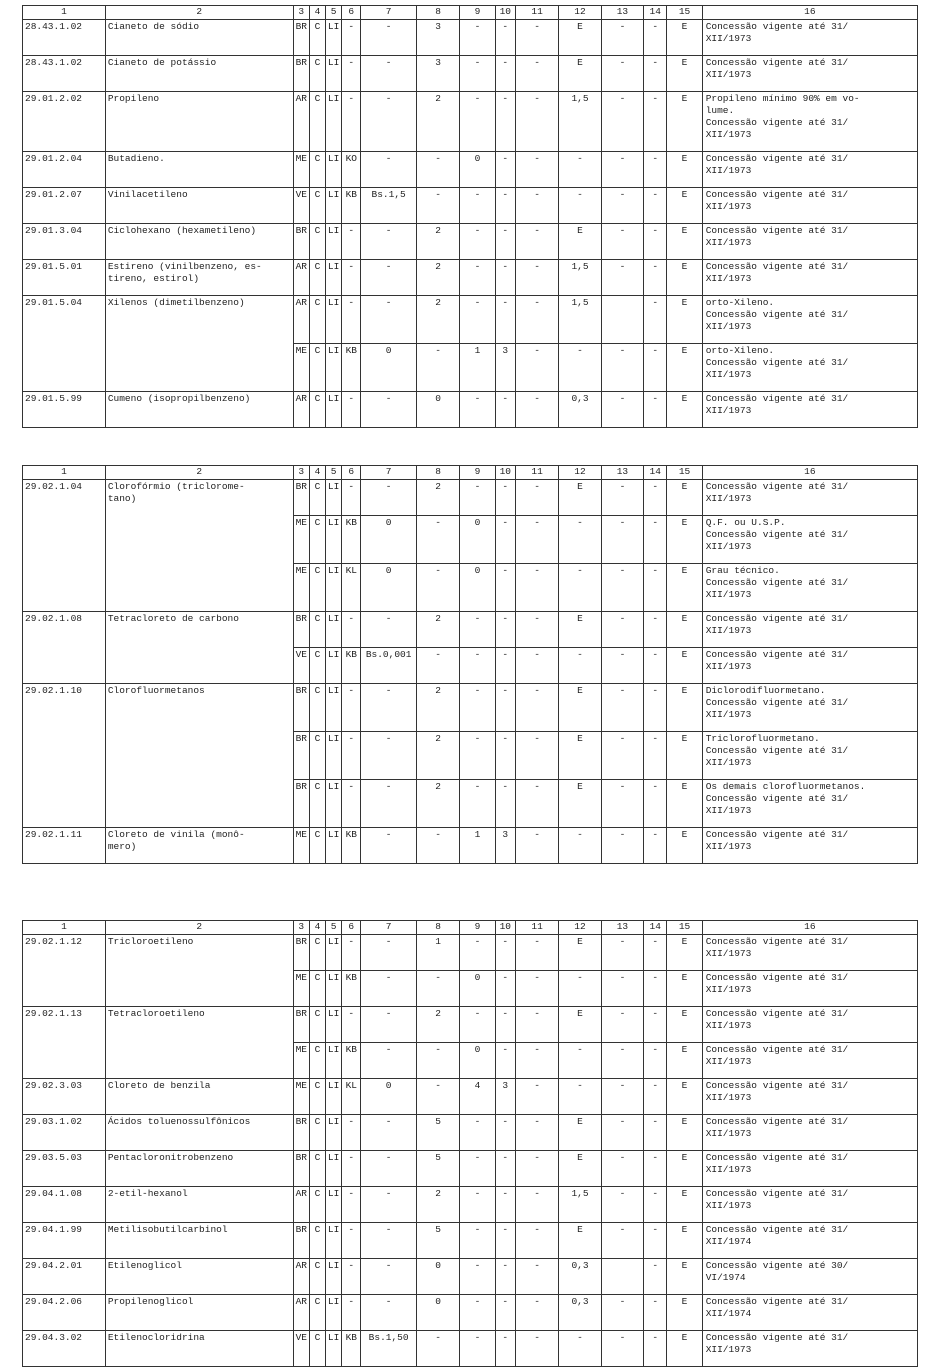  What do you see at coordinates (477, 539) in the screenshot?
I see `cell-col-9: 0` at bounding box center [477, 539].